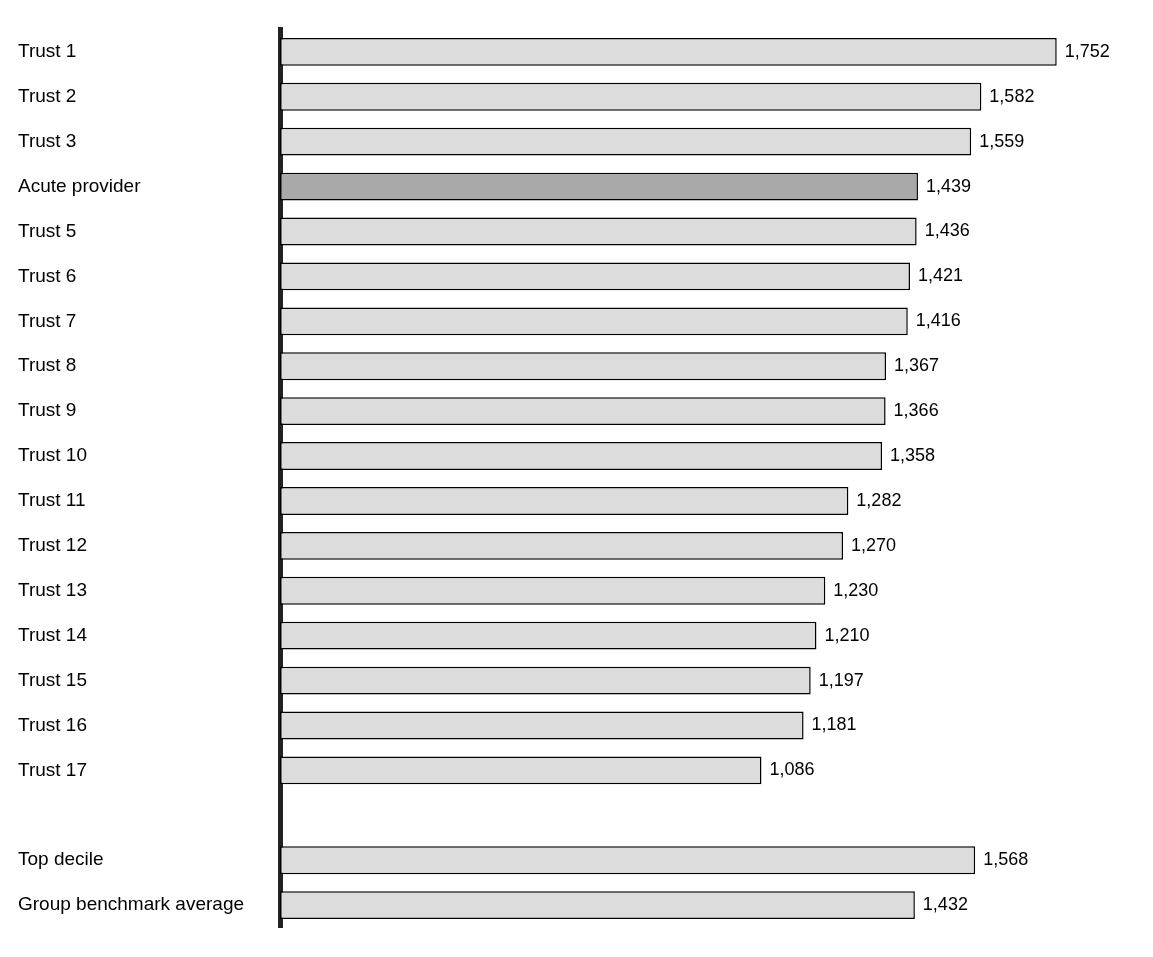 The height and width of the screenshot is (957, 1153). Describe the element at coordinates (1002, 140) in the screenshot. I see `data-label: 1,559` at that location.